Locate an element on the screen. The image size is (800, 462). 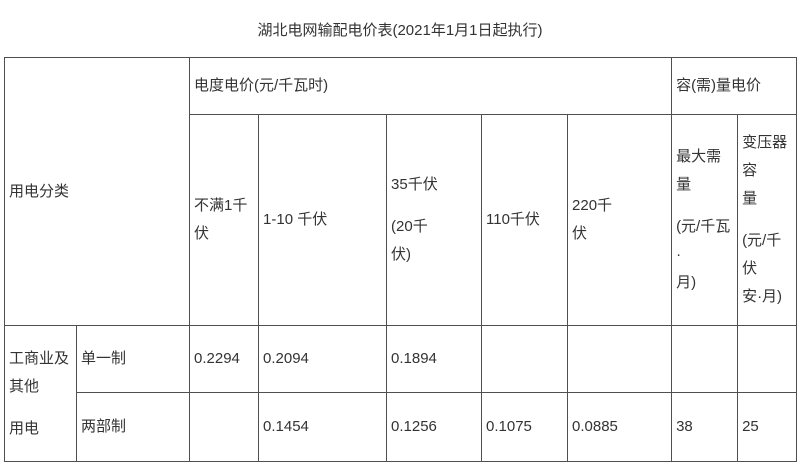
row-label-two-part-system: 两部制 is located at coordinates (133, 427).